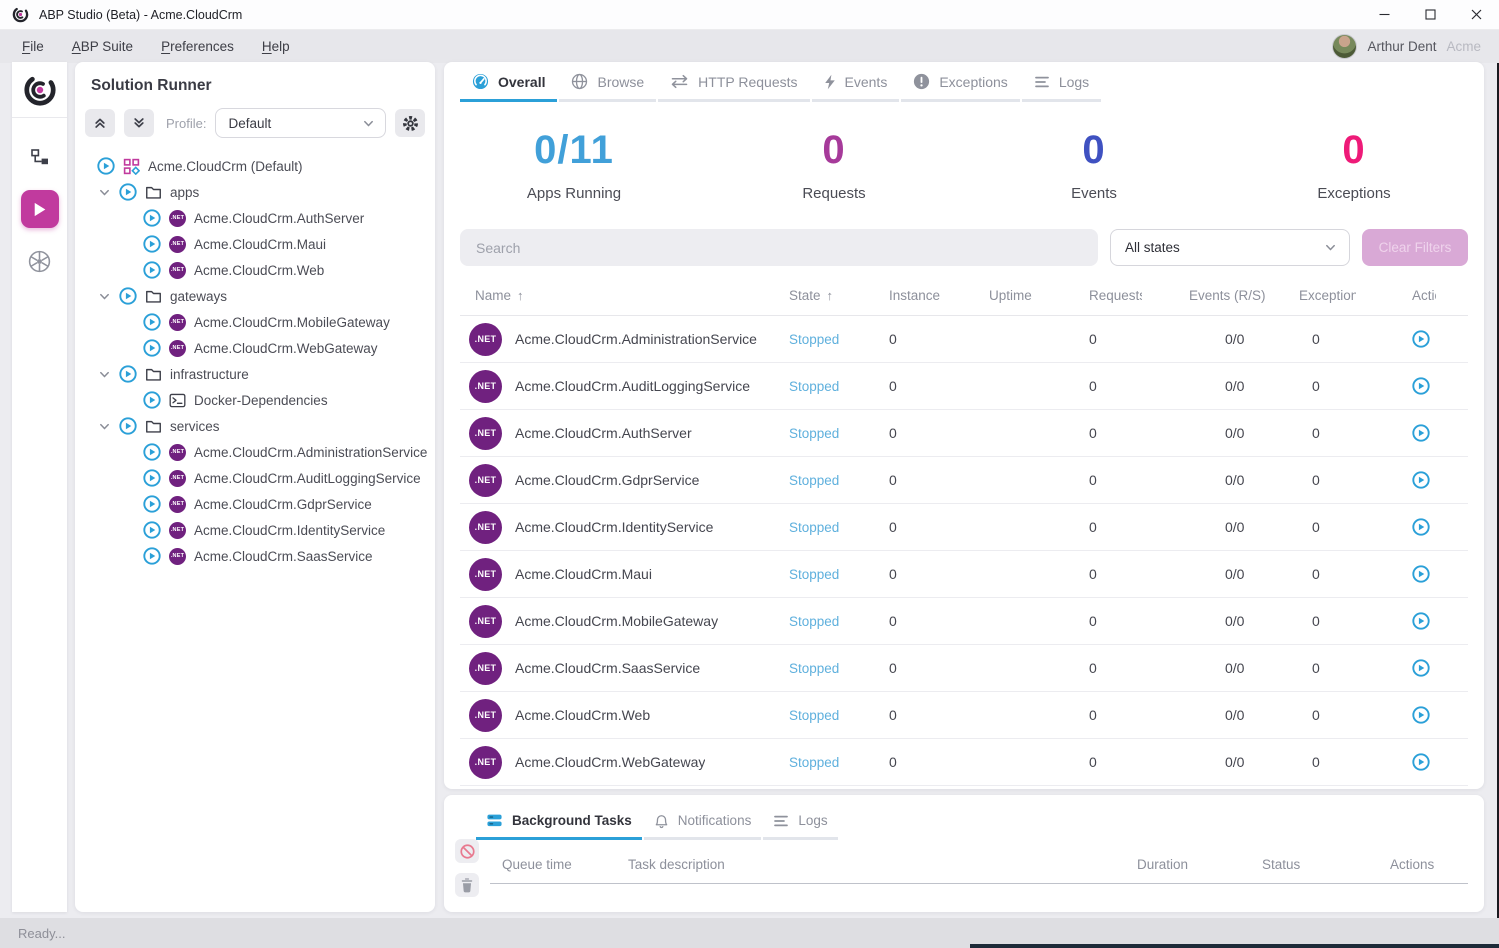 The height and width of the screenshot is (948, 1499). Describe the element at coordinates (1227, 295) in the screenshot. I see `column-header-events: Events (R/S)` at that location.